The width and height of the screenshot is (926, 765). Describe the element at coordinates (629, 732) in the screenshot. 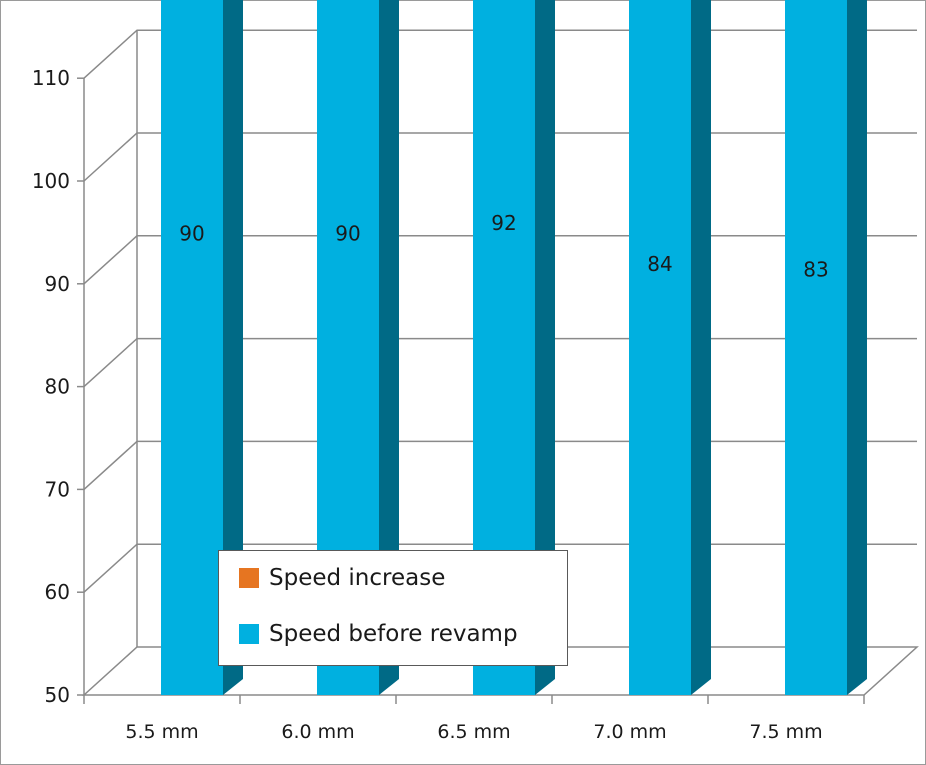

I see `x-tick-label: 7.0 mm` at that location.